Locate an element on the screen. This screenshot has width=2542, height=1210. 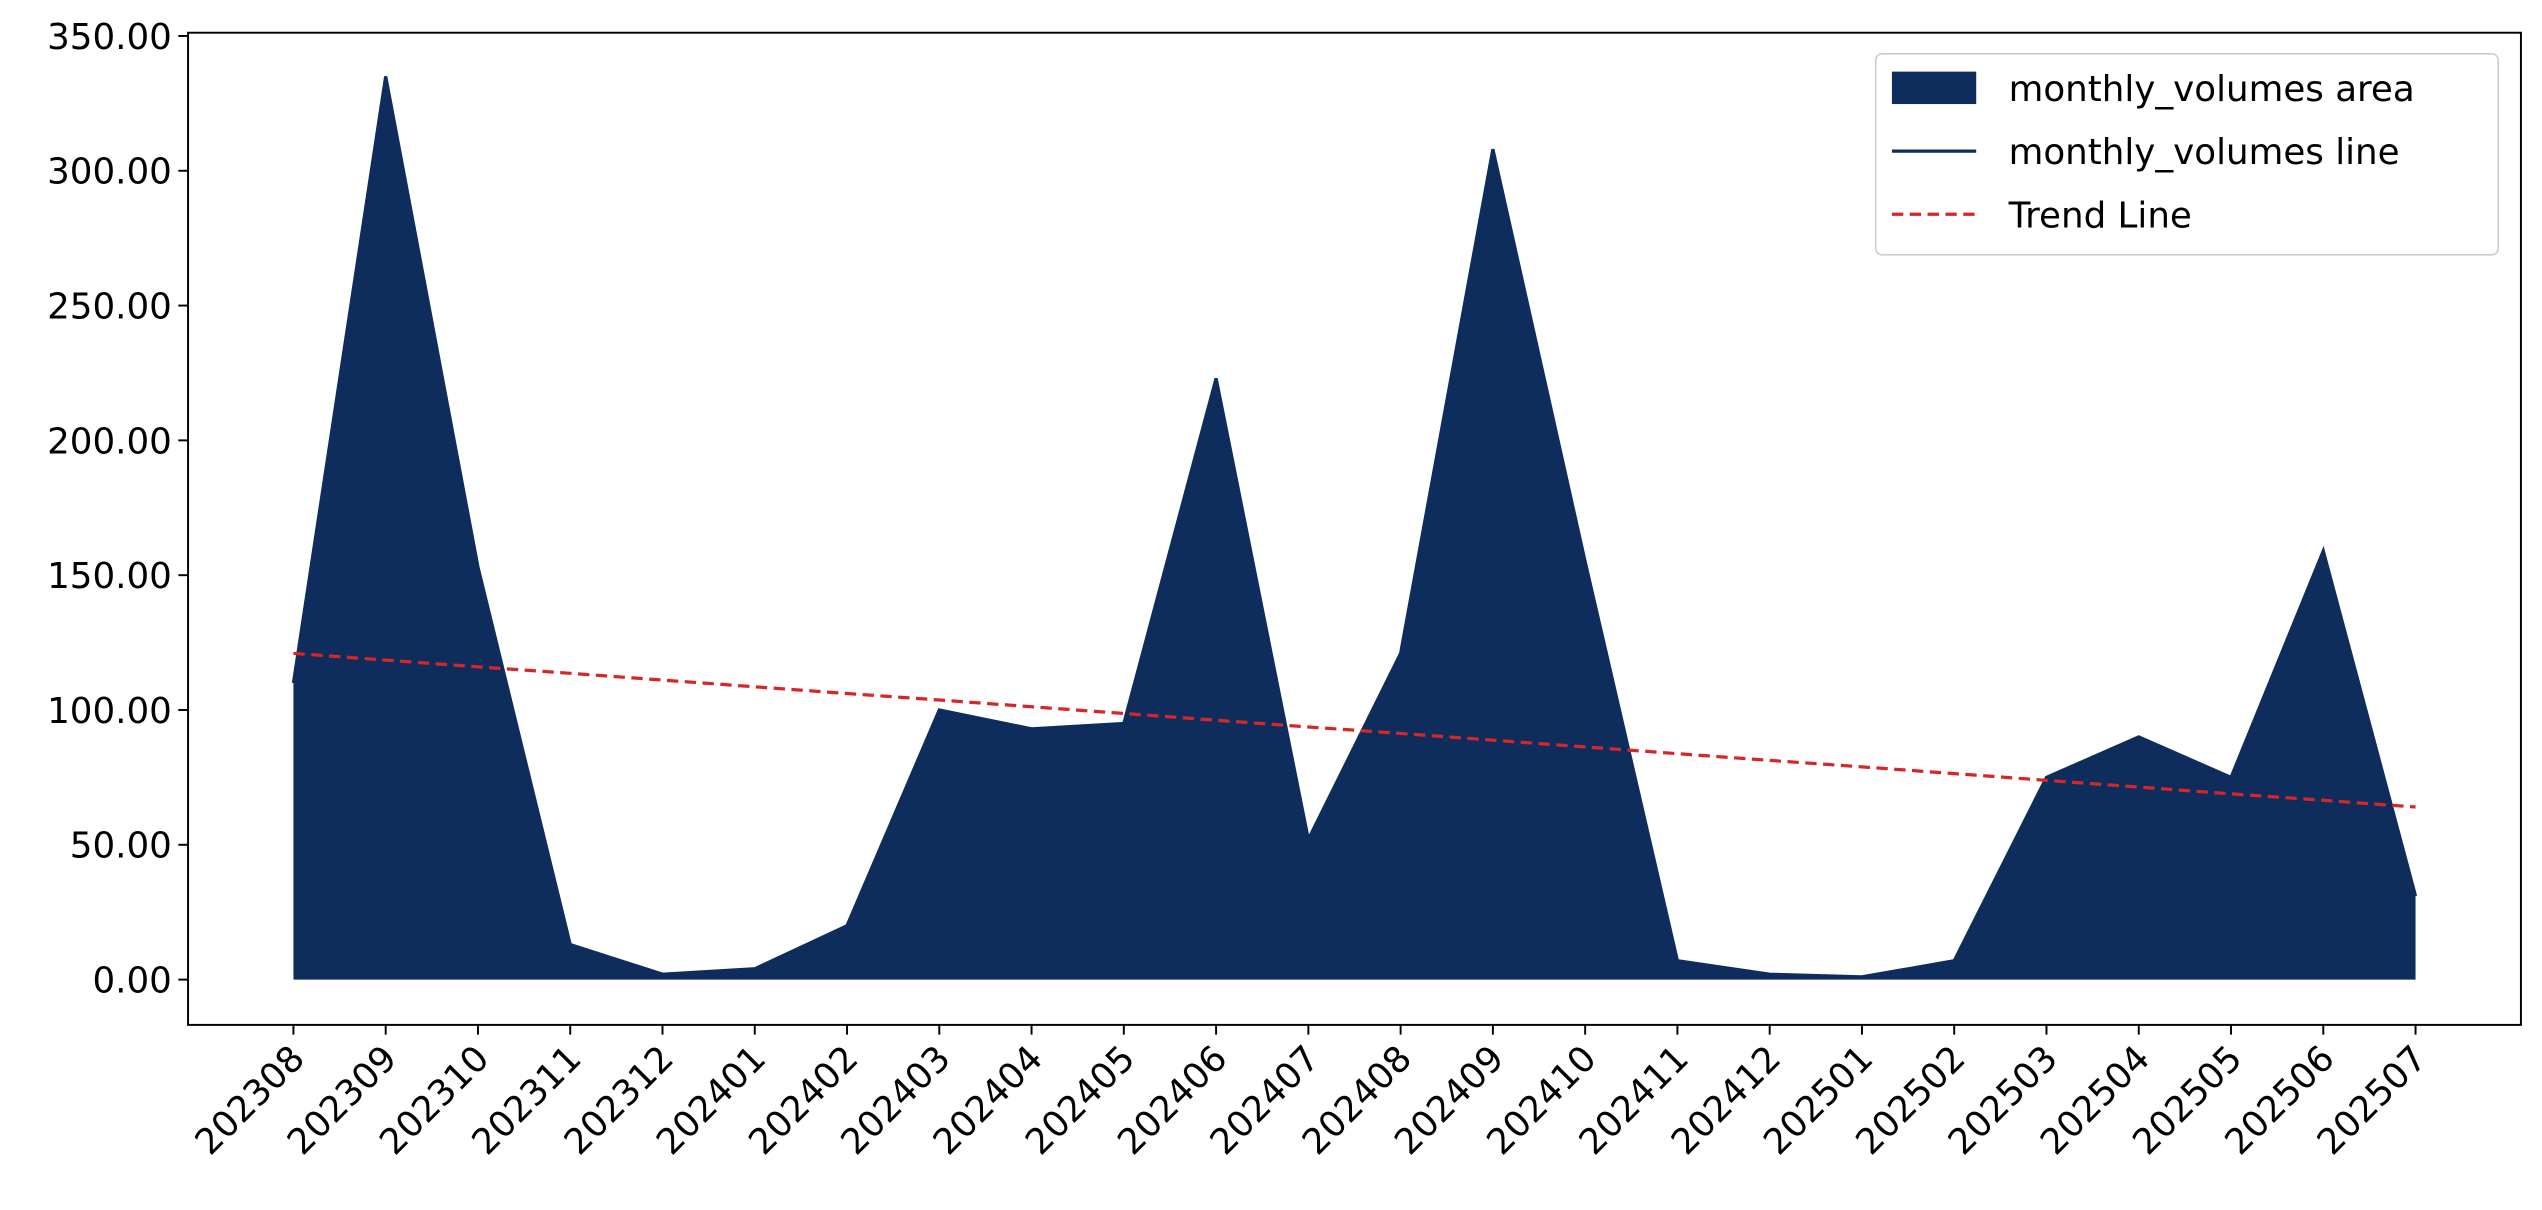
legend-label: Trend Line is located at coordinates (2100, 215).